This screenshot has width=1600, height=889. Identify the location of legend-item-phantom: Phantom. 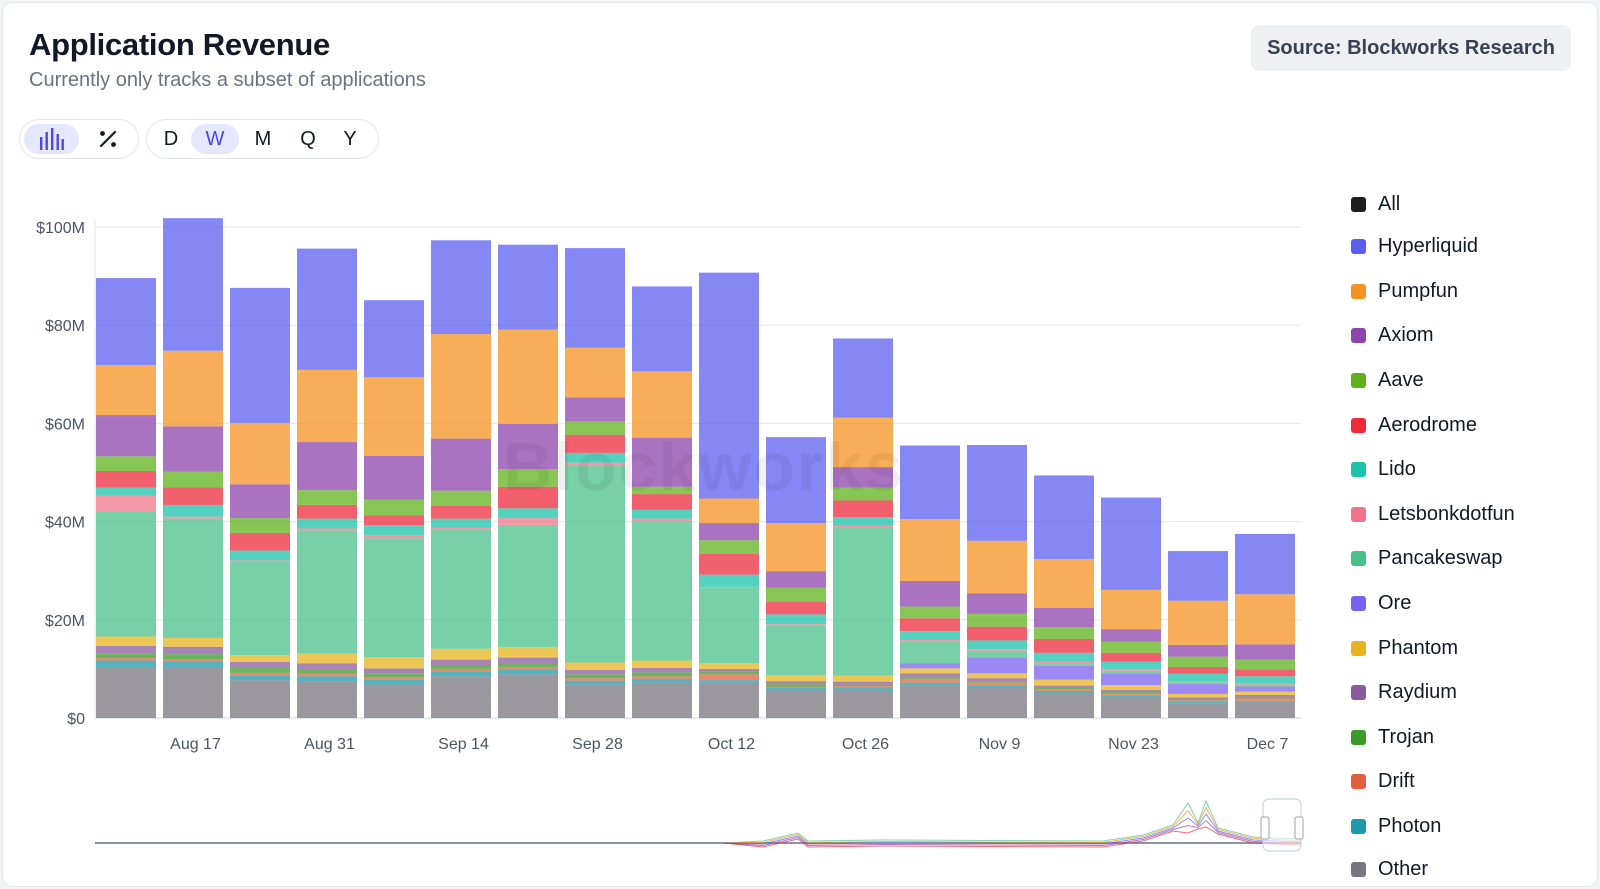
(1404, 648).